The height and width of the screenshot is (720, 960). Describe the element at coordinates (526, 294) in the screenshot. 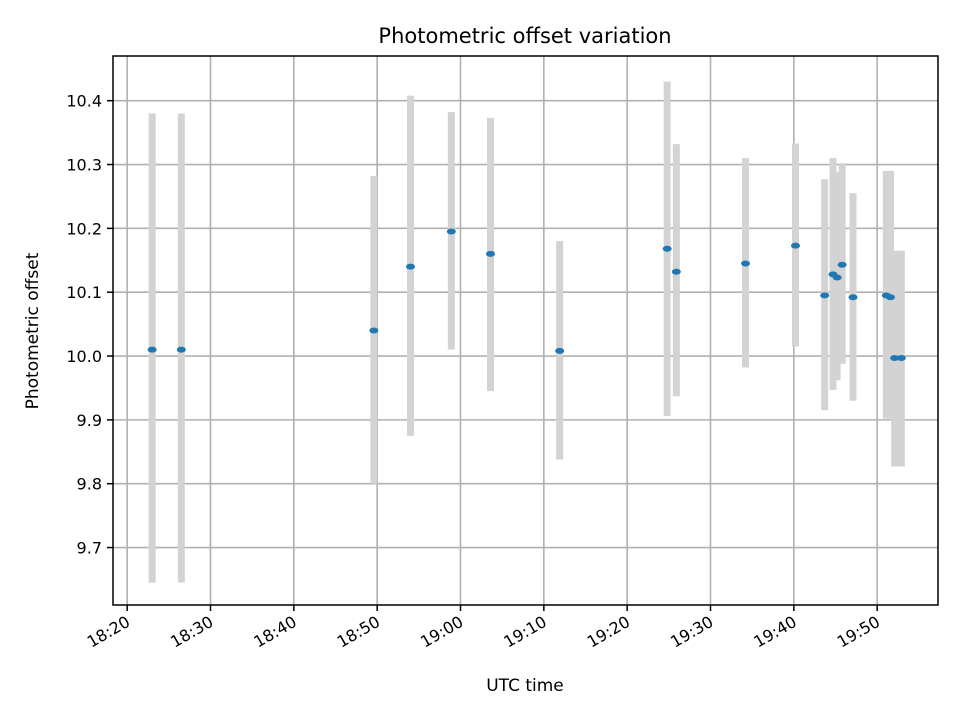

I see `data-points` at that location.